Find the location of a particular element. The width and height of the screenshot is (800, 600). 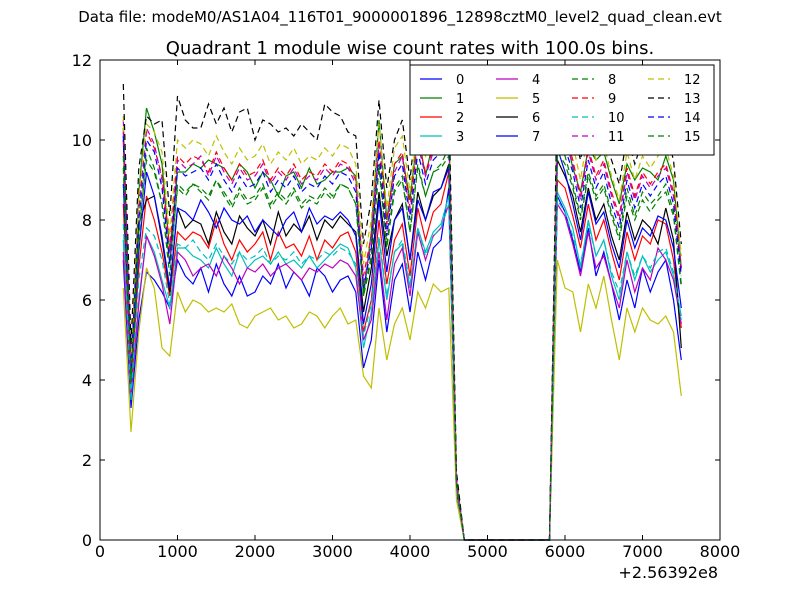

x-tick-label: 2000 is located at coordinates (255, 551).